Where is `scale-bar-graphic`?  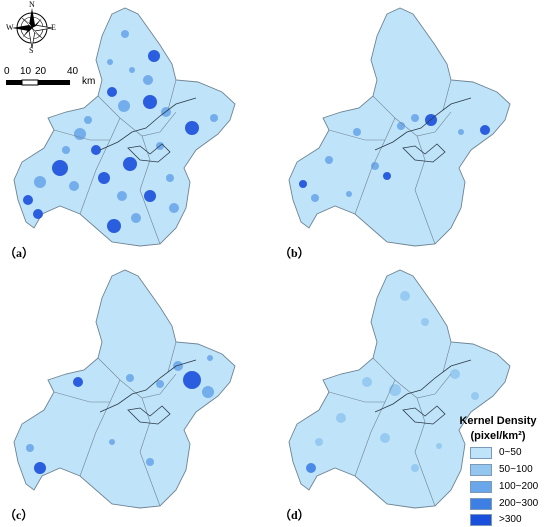 scale-bar-graphic is located at coordinates (38, 82).